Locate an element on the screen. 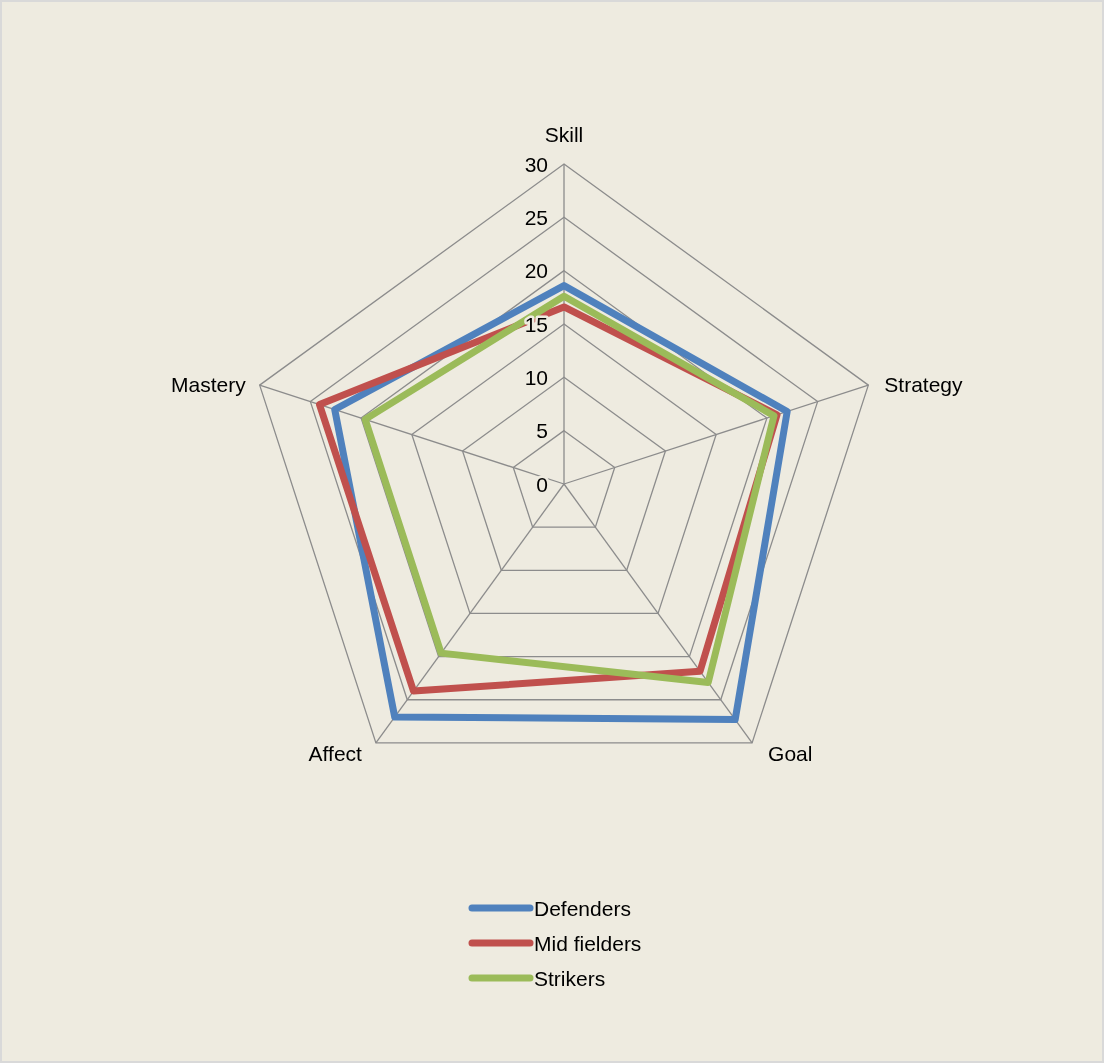  spoke-label: Skill is located at coordinates (564, 134).